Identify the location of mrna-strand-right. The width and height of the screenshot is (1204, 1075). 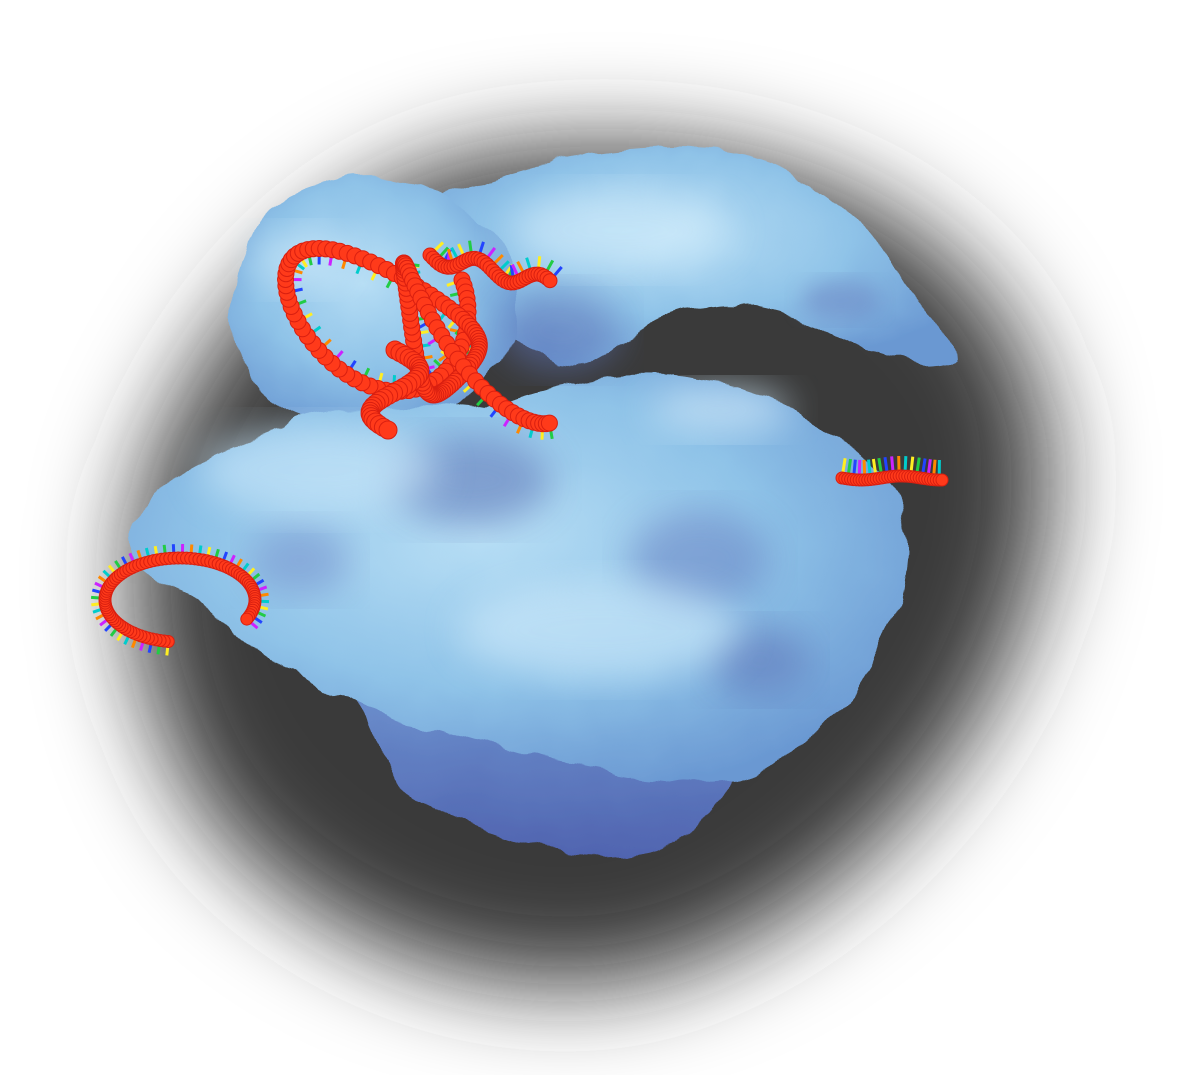
(892, 471).